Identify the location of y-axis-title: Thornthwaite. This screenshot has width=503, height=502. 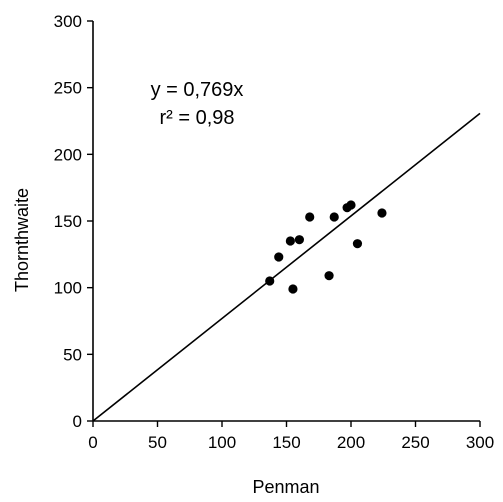
(22, 240).